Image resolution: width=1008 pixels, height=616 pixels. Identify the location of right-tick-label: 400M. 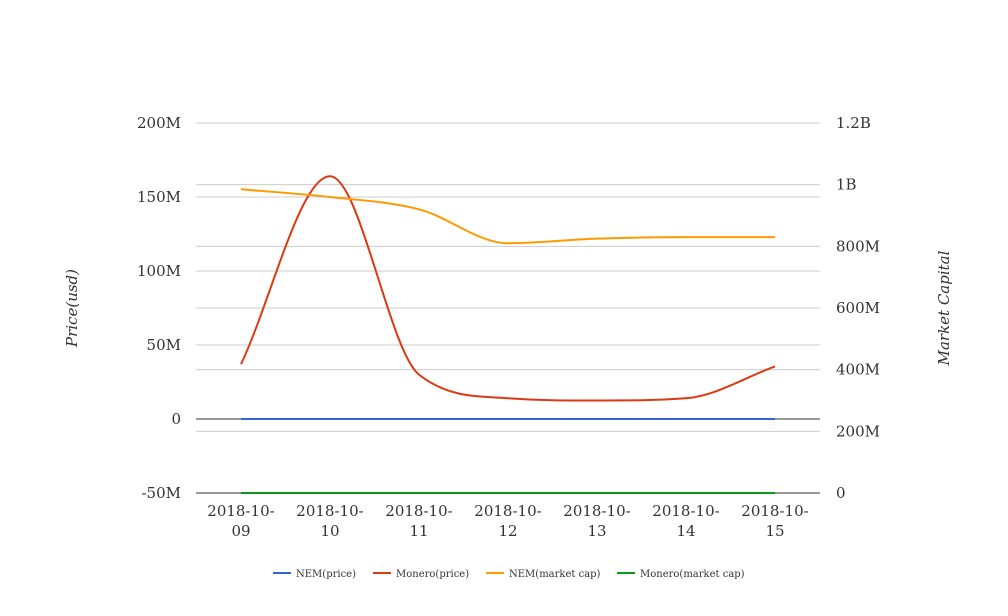
(858, 370).